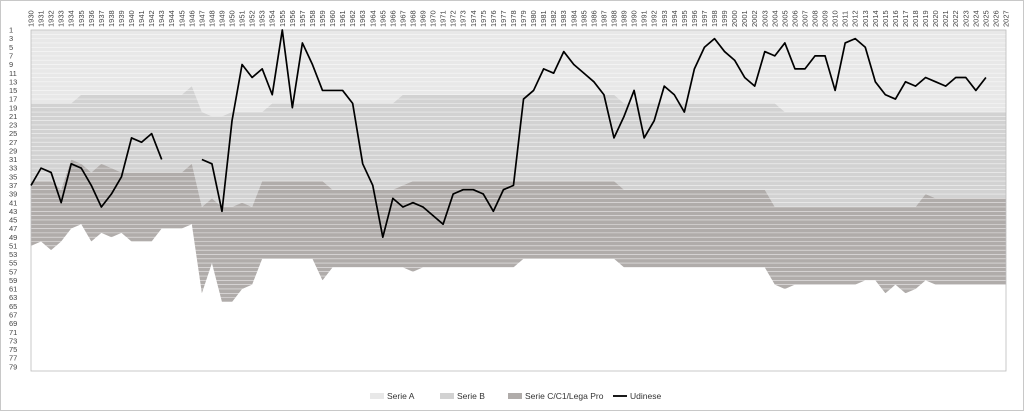  I want to click on x-tick-label: 2020, so click(935, 18).